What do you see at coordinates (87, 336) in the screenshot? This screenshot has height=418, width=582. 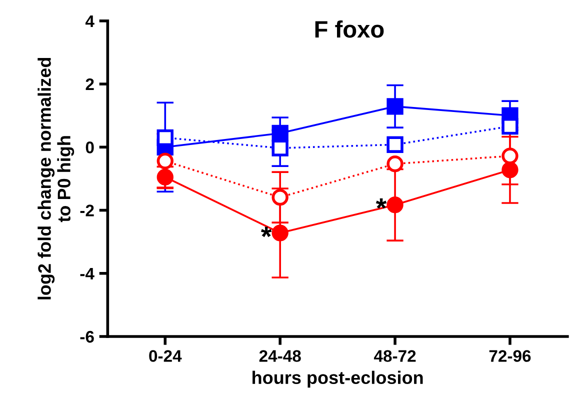 I see `y-tick-label: -6` at bounding box center [87, 336].